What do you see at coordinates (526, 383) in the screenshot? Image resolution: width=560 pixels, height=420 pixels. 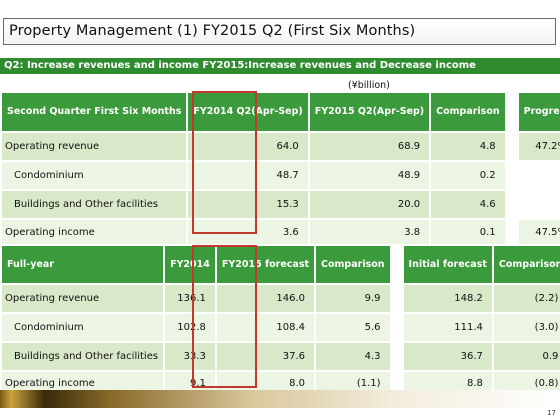 I see `comparison2-value: (0.8)` at bounding box center [526, 383].